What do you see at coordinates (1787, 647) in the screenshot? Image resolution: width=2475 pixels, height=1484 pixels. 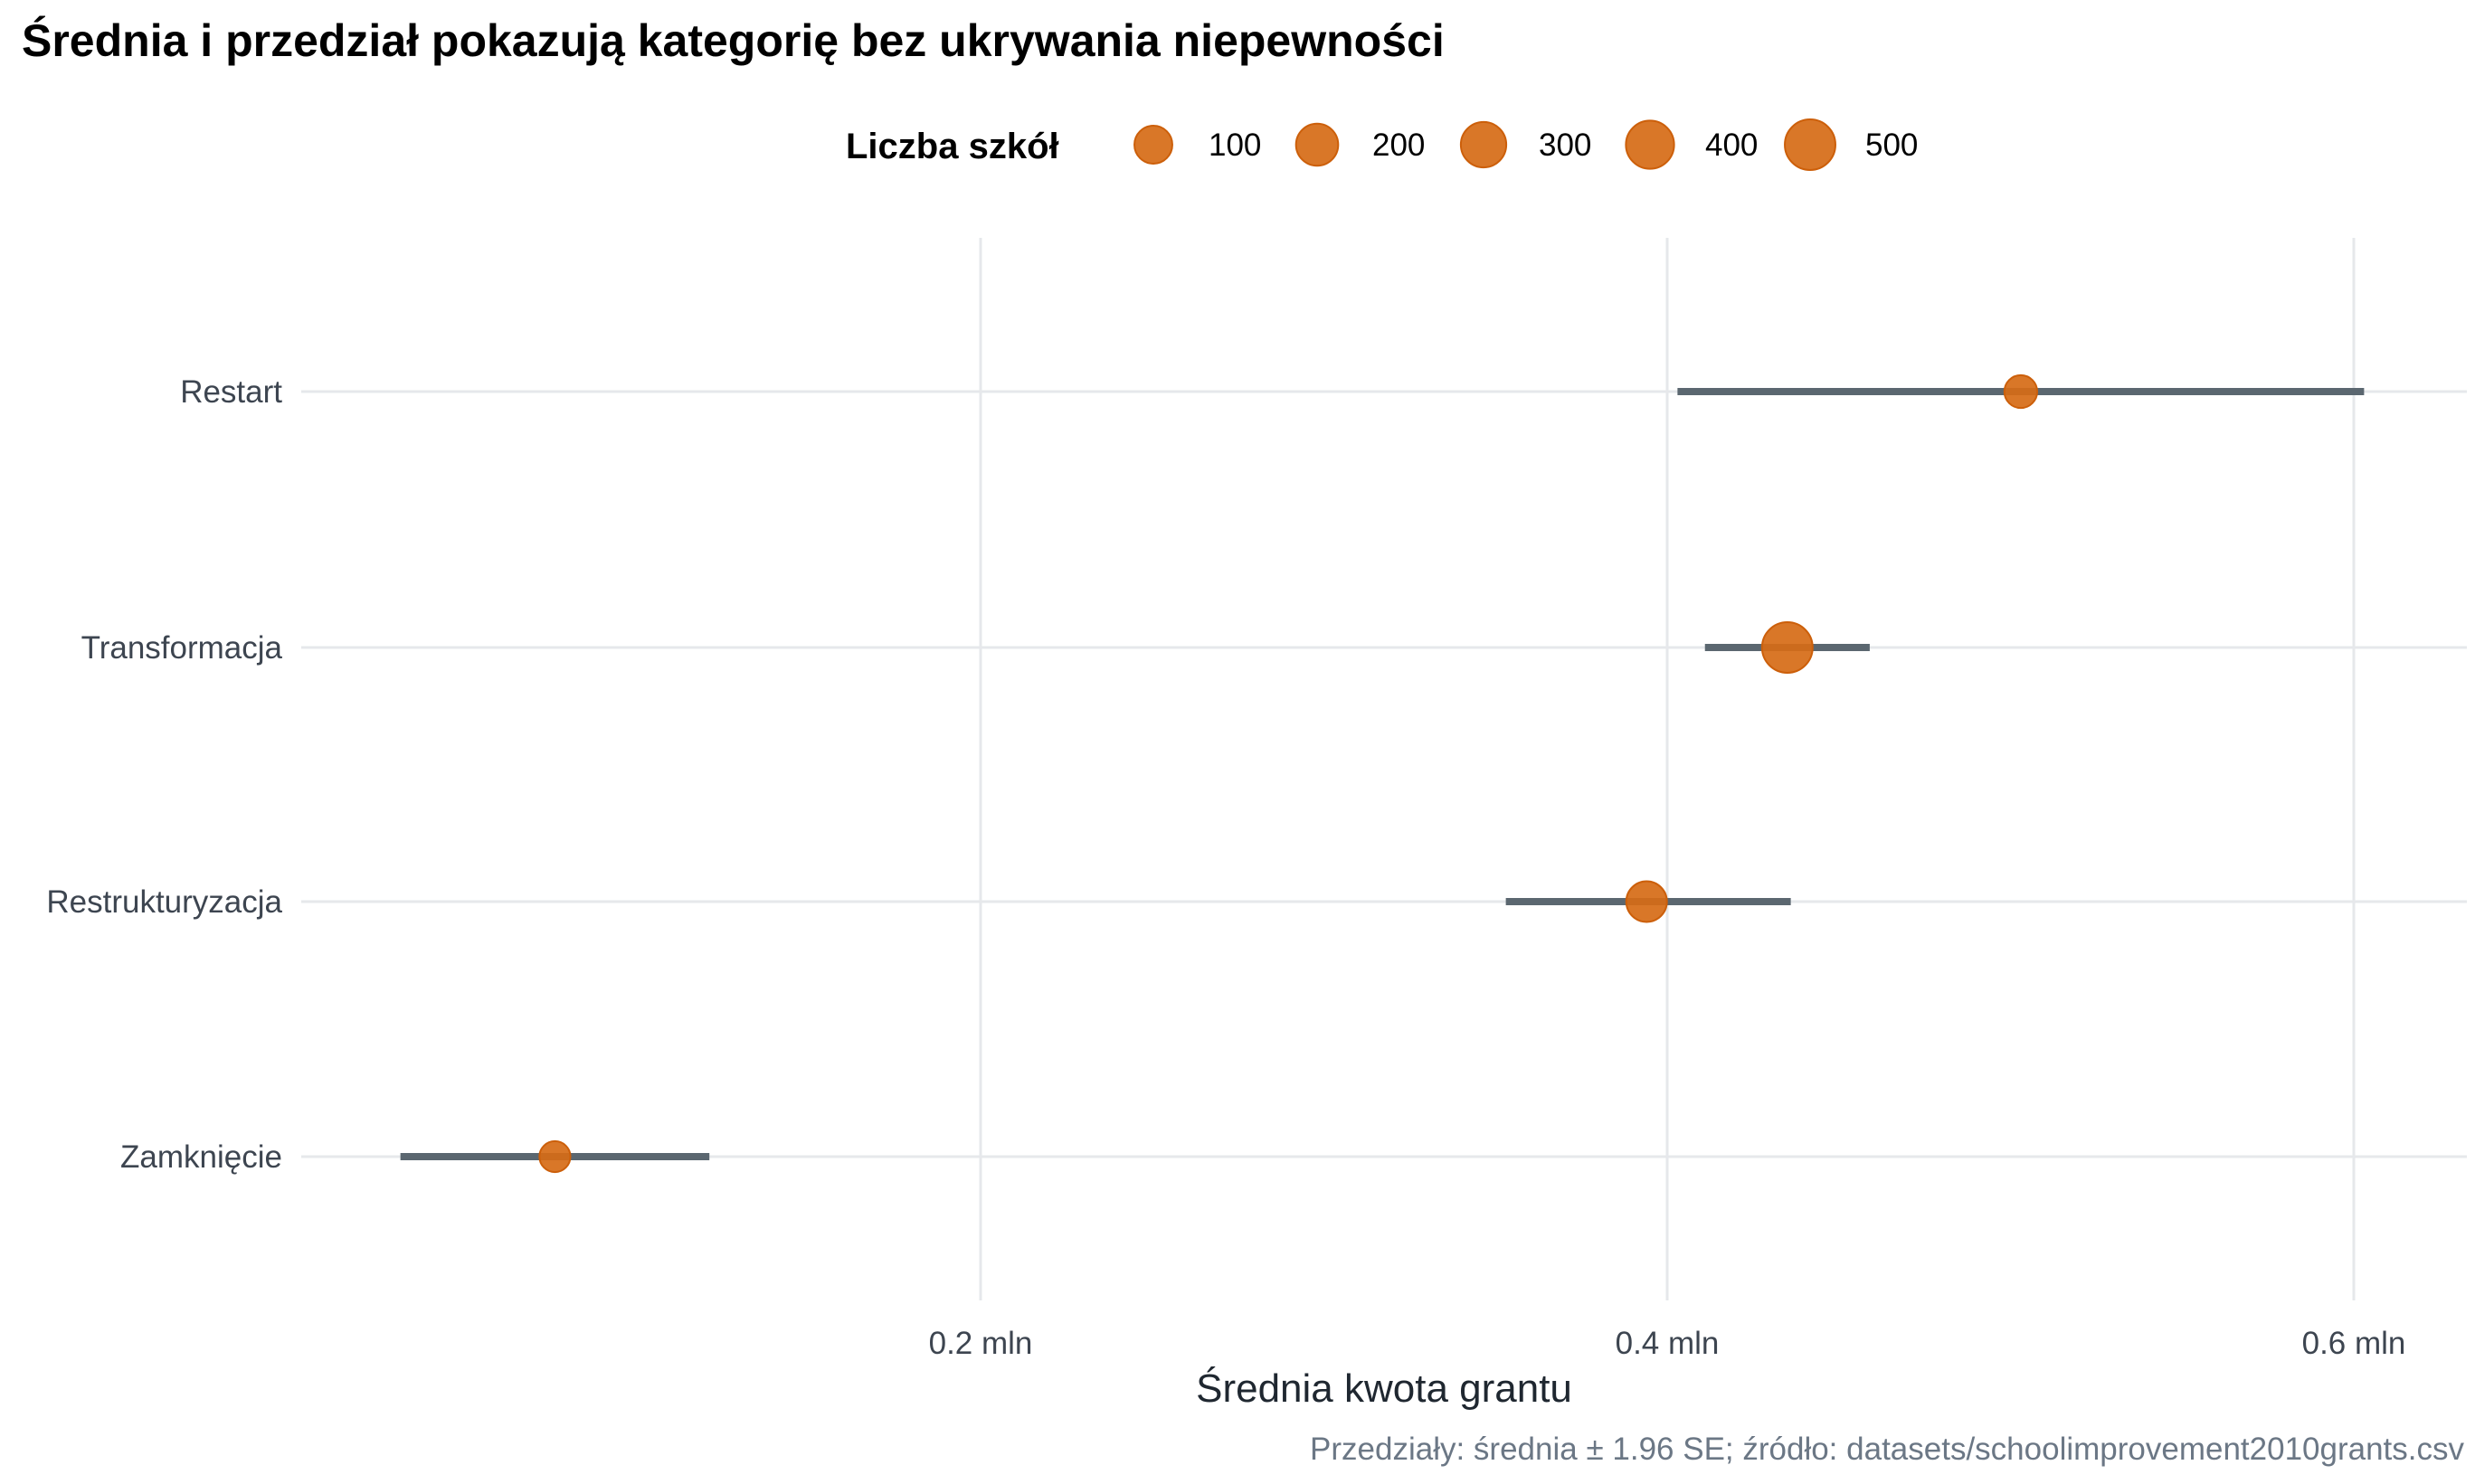 I see `point-transformacja` at bounding box center [1787, 647].